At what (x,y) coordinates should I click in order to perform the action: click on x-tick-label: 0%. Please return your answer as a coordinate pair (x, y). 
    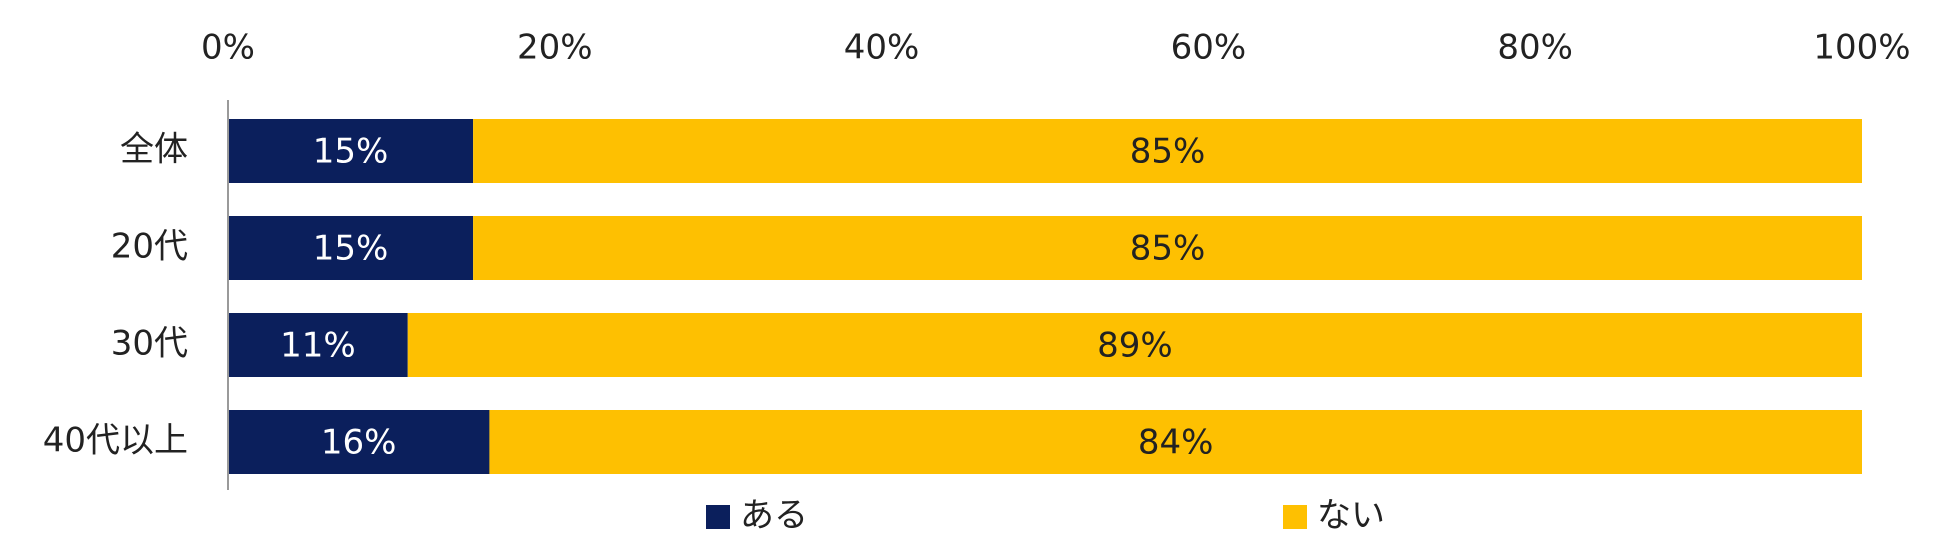
    Looking at the image, I should click on (228, 48).